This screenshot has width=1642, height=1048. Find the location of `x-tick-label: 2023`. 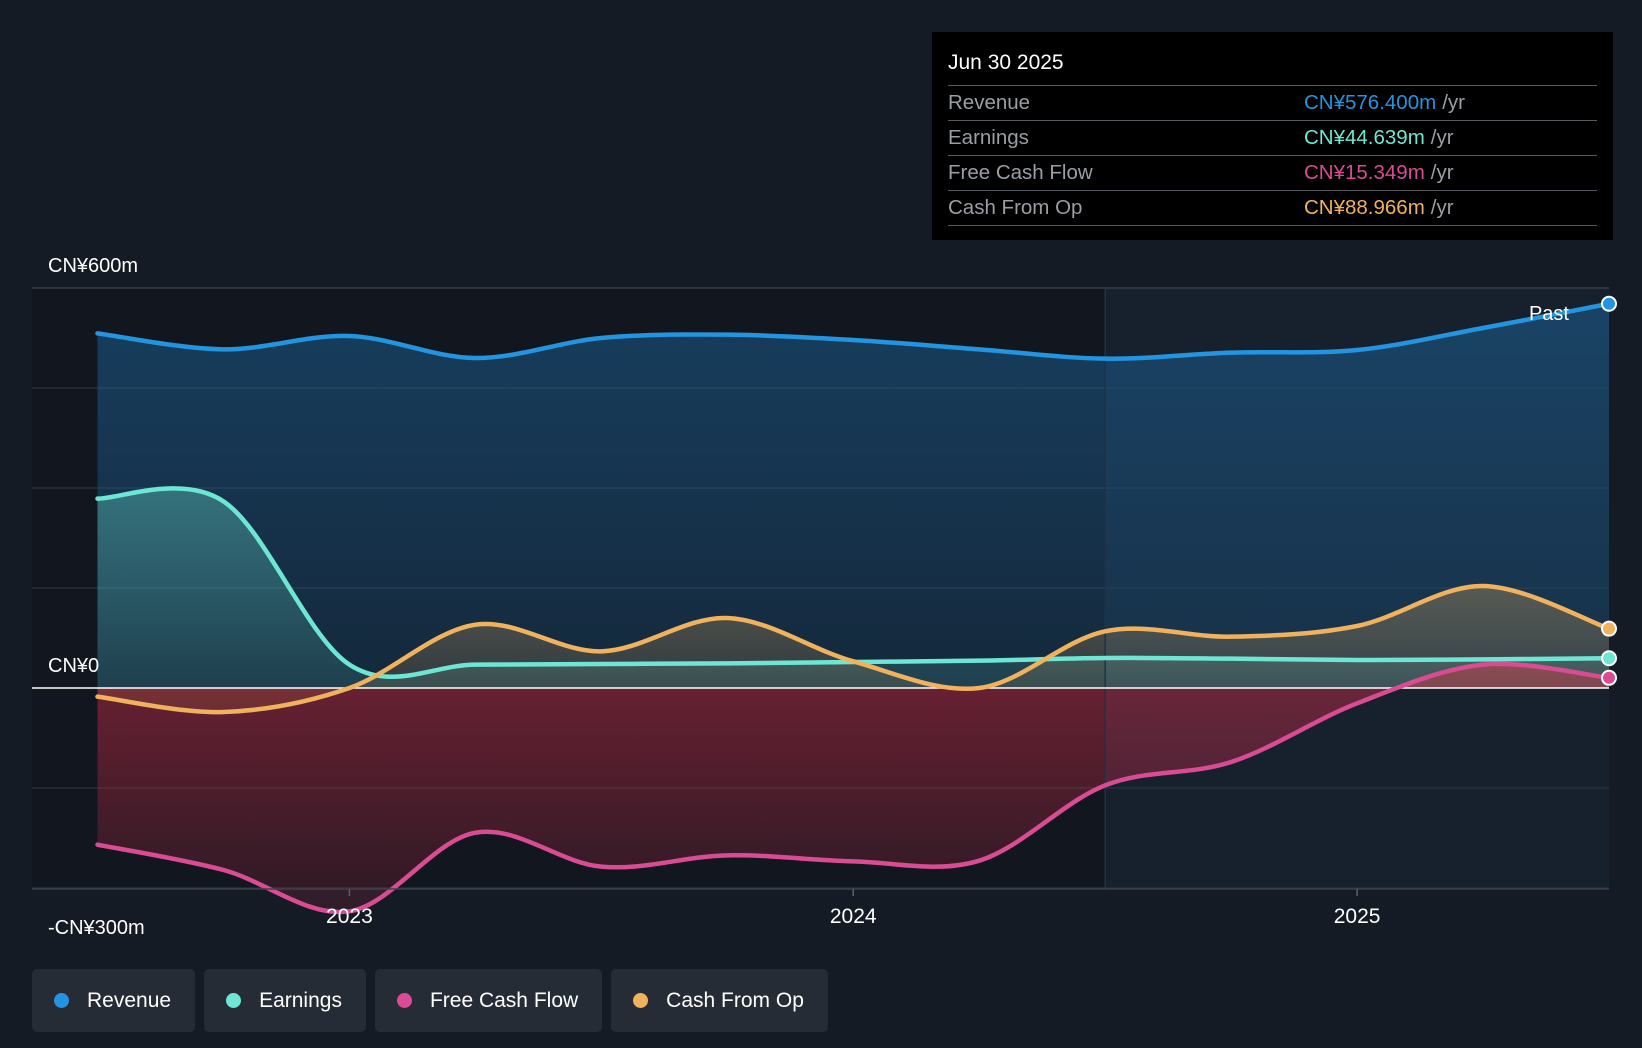

x-tick-label: 2023 is located at coordinates (349, 916).